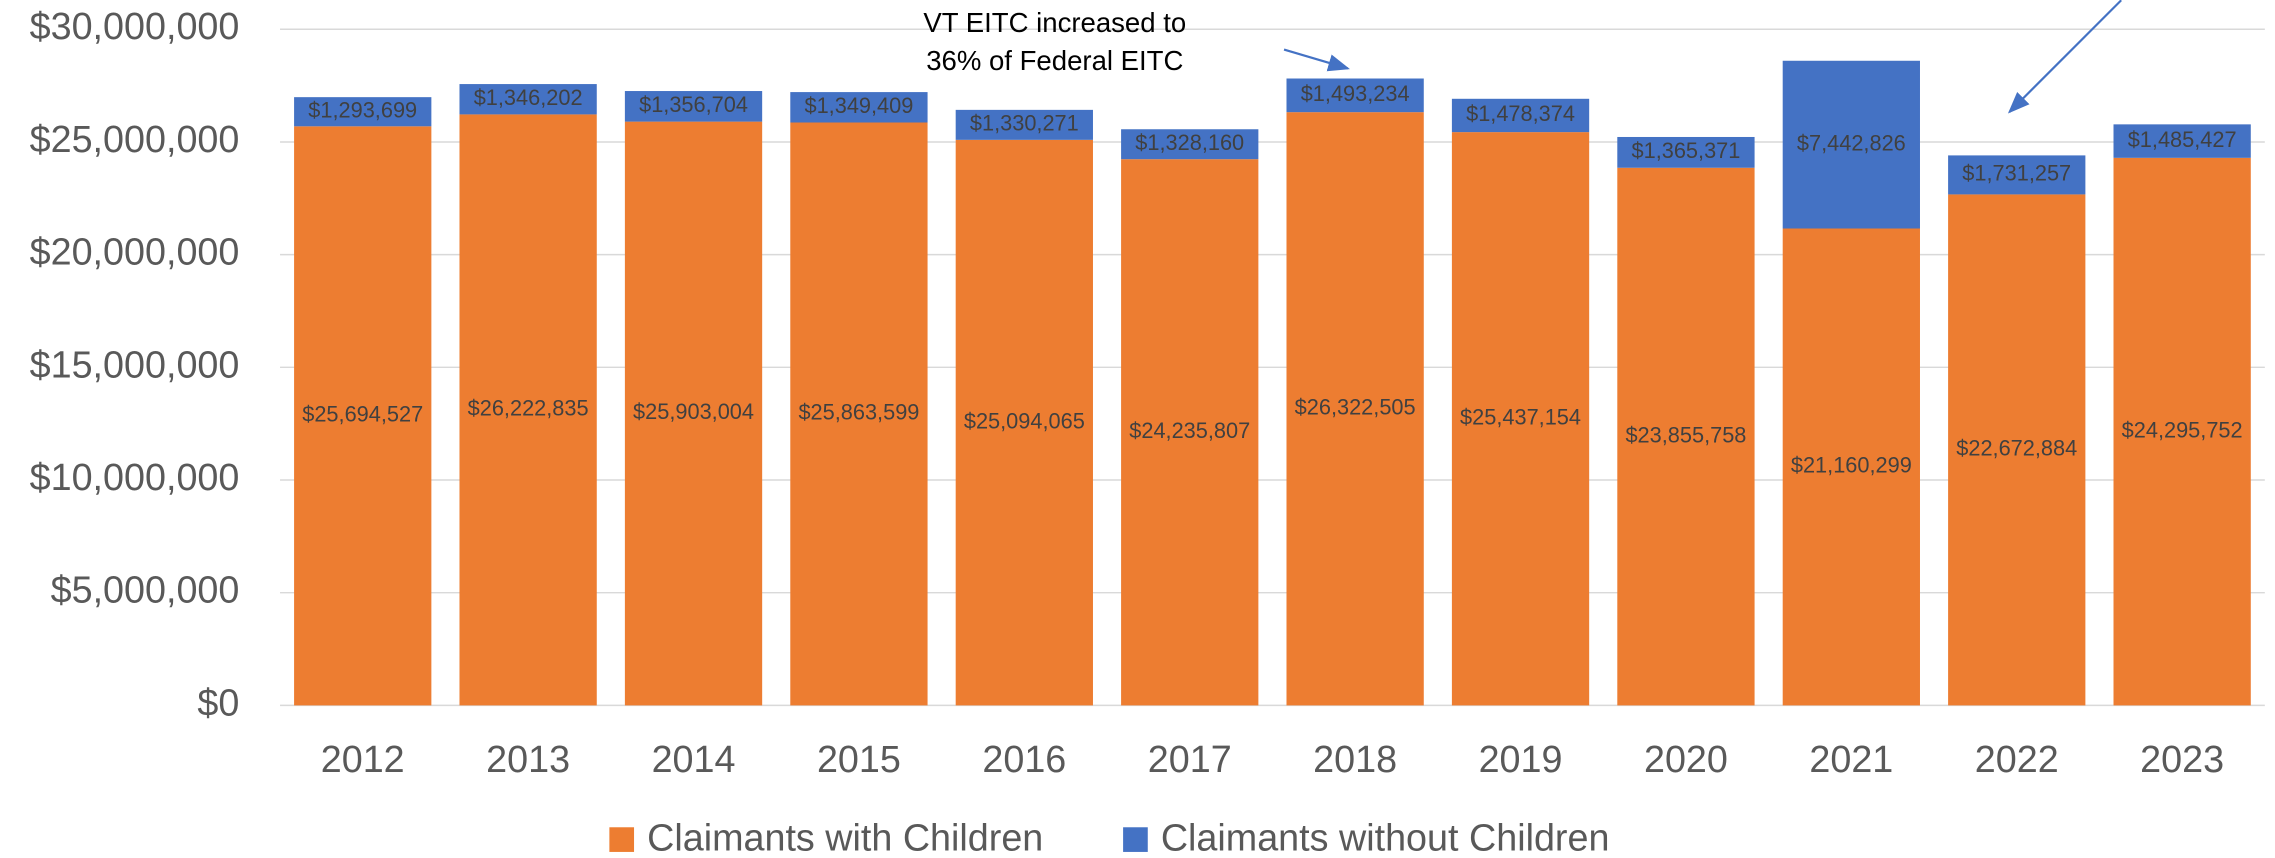  I want to click on y-tick-label: $25,000,000, so click(135, 139).